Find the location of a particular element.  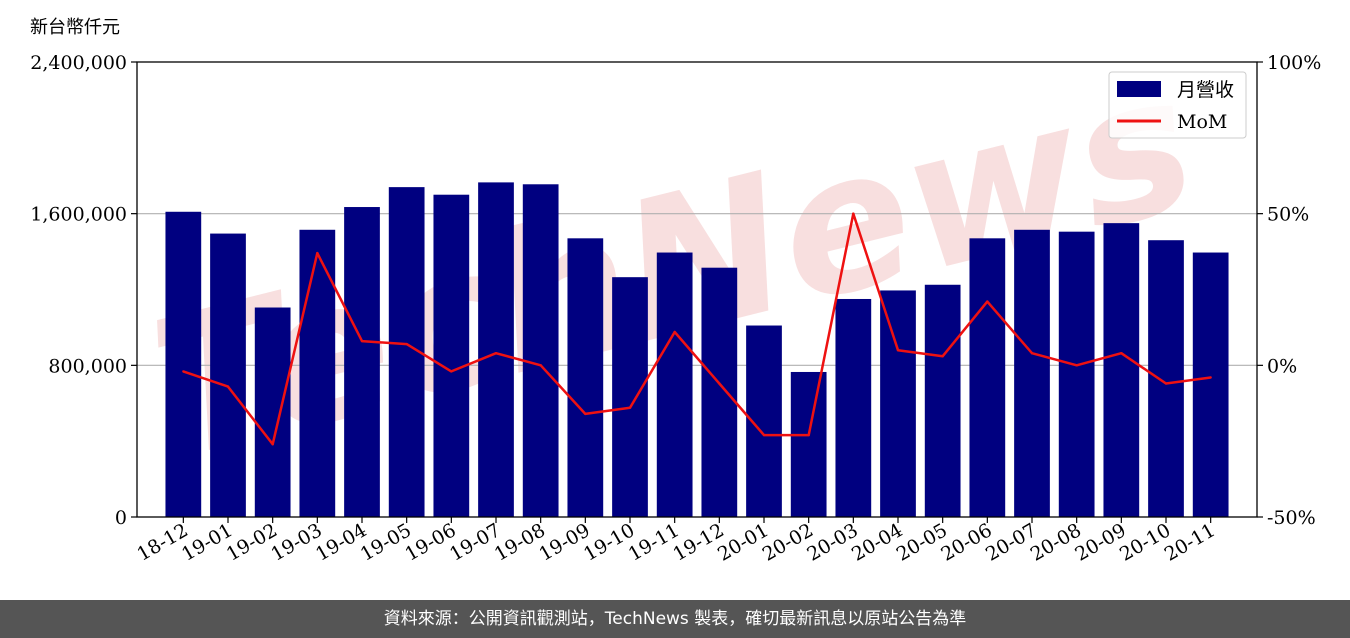

x-tick-label: 19-05 is located at coordinates (386, 542).